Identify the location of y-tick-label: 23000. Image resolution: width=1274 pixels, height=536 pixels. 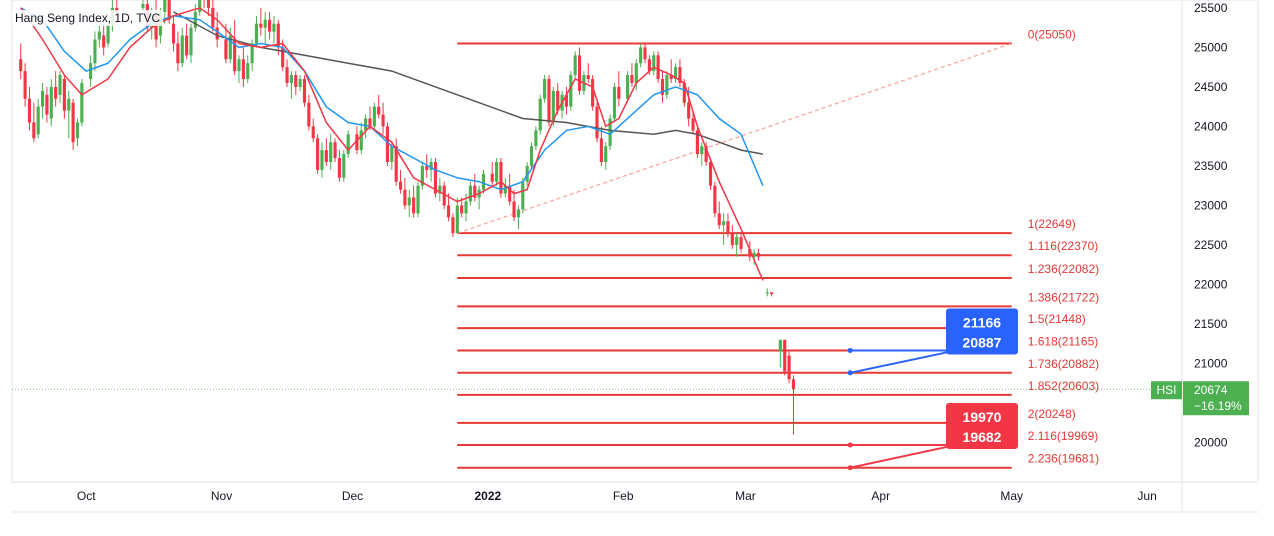
(1211, 205).